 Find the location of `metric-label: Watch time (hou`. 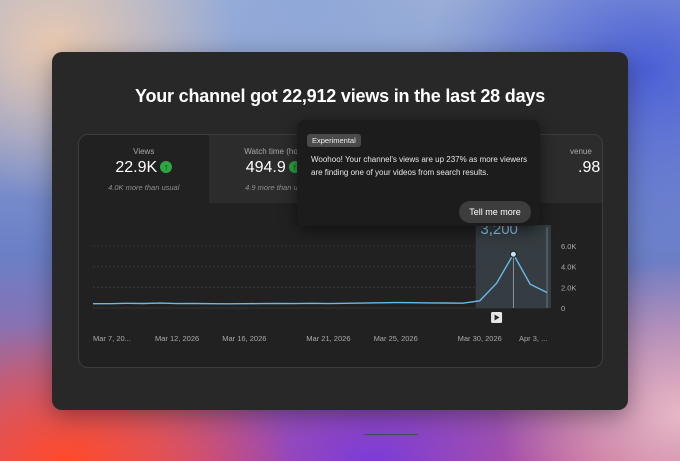

metric-label: Watch time (hou is located at coordinates (273, 151).